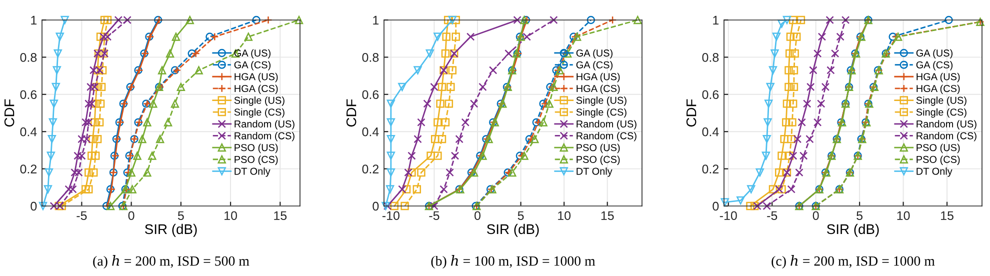  What do you see at coordinates (513, 262) in the screenshot?
I see `text: (b) ℎ = 100 m, ISD = 1000 m` at bounding box center [513, 262].